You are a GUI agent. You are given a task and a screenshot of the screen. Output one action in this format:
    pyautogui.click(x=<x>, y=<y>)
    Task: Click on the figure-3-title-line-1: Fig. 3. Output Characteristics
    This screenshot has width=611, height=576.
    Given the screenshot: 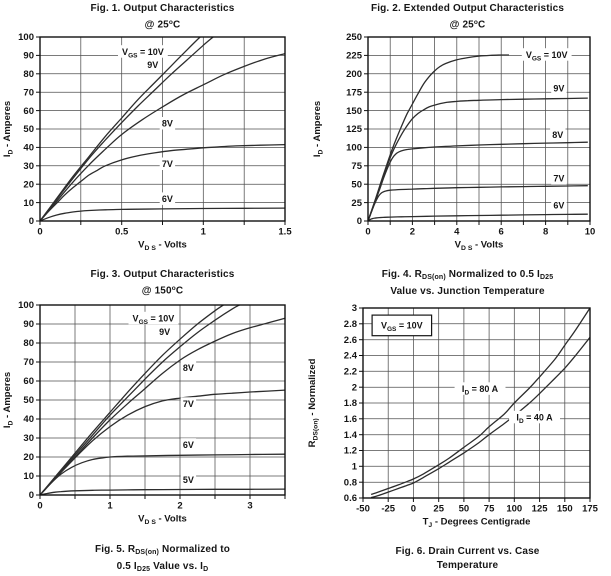 What is the action you would take?
    pyautogui.click(x=162, y=274)
    